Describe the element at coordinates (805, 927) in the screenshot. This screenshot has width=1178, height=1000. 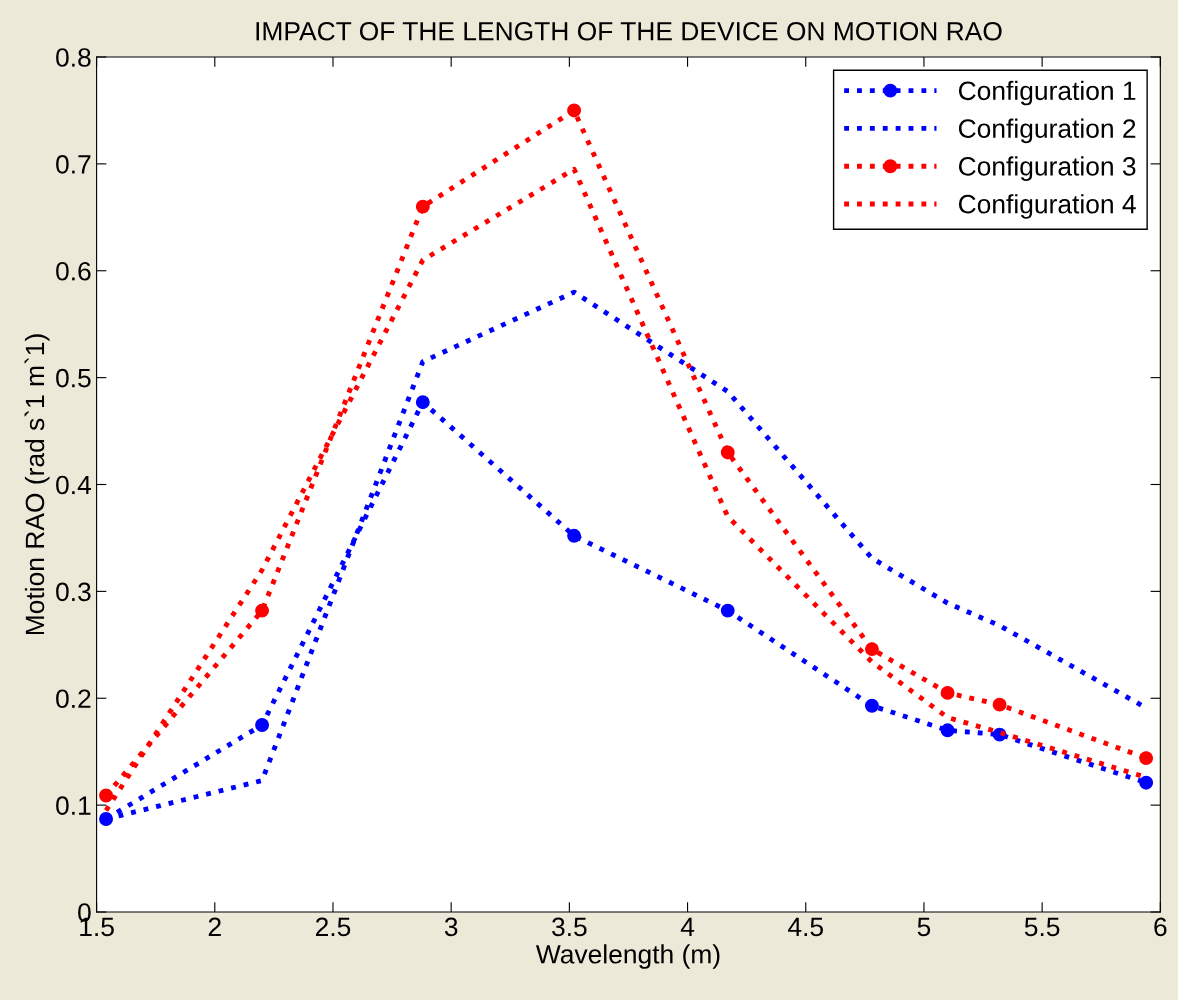
I see `x-tick-label: 4.5` at that location.